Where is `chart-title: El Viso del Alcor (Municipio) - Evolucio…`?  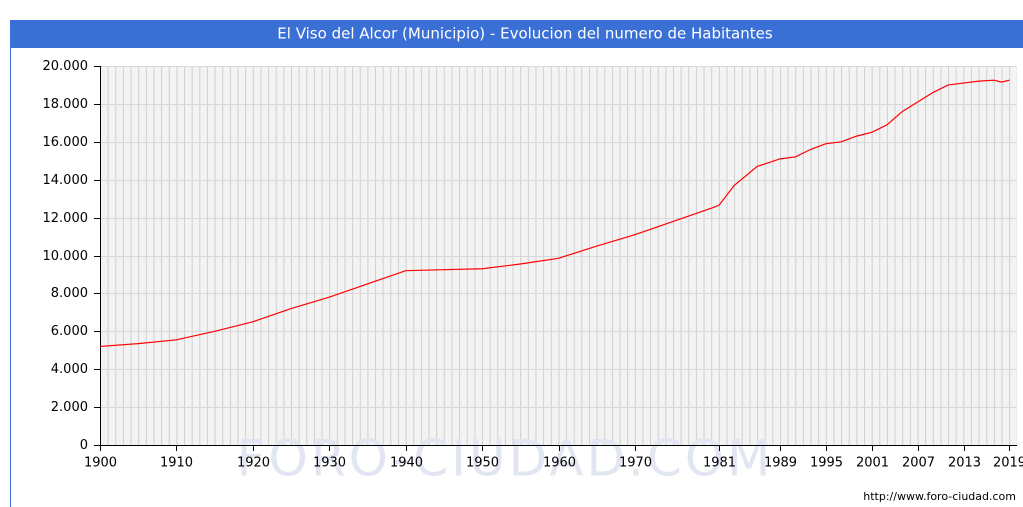
chart-title: El Viso del Alcor (Municipio) - Evolucio… is located at coordinates (525, 34).